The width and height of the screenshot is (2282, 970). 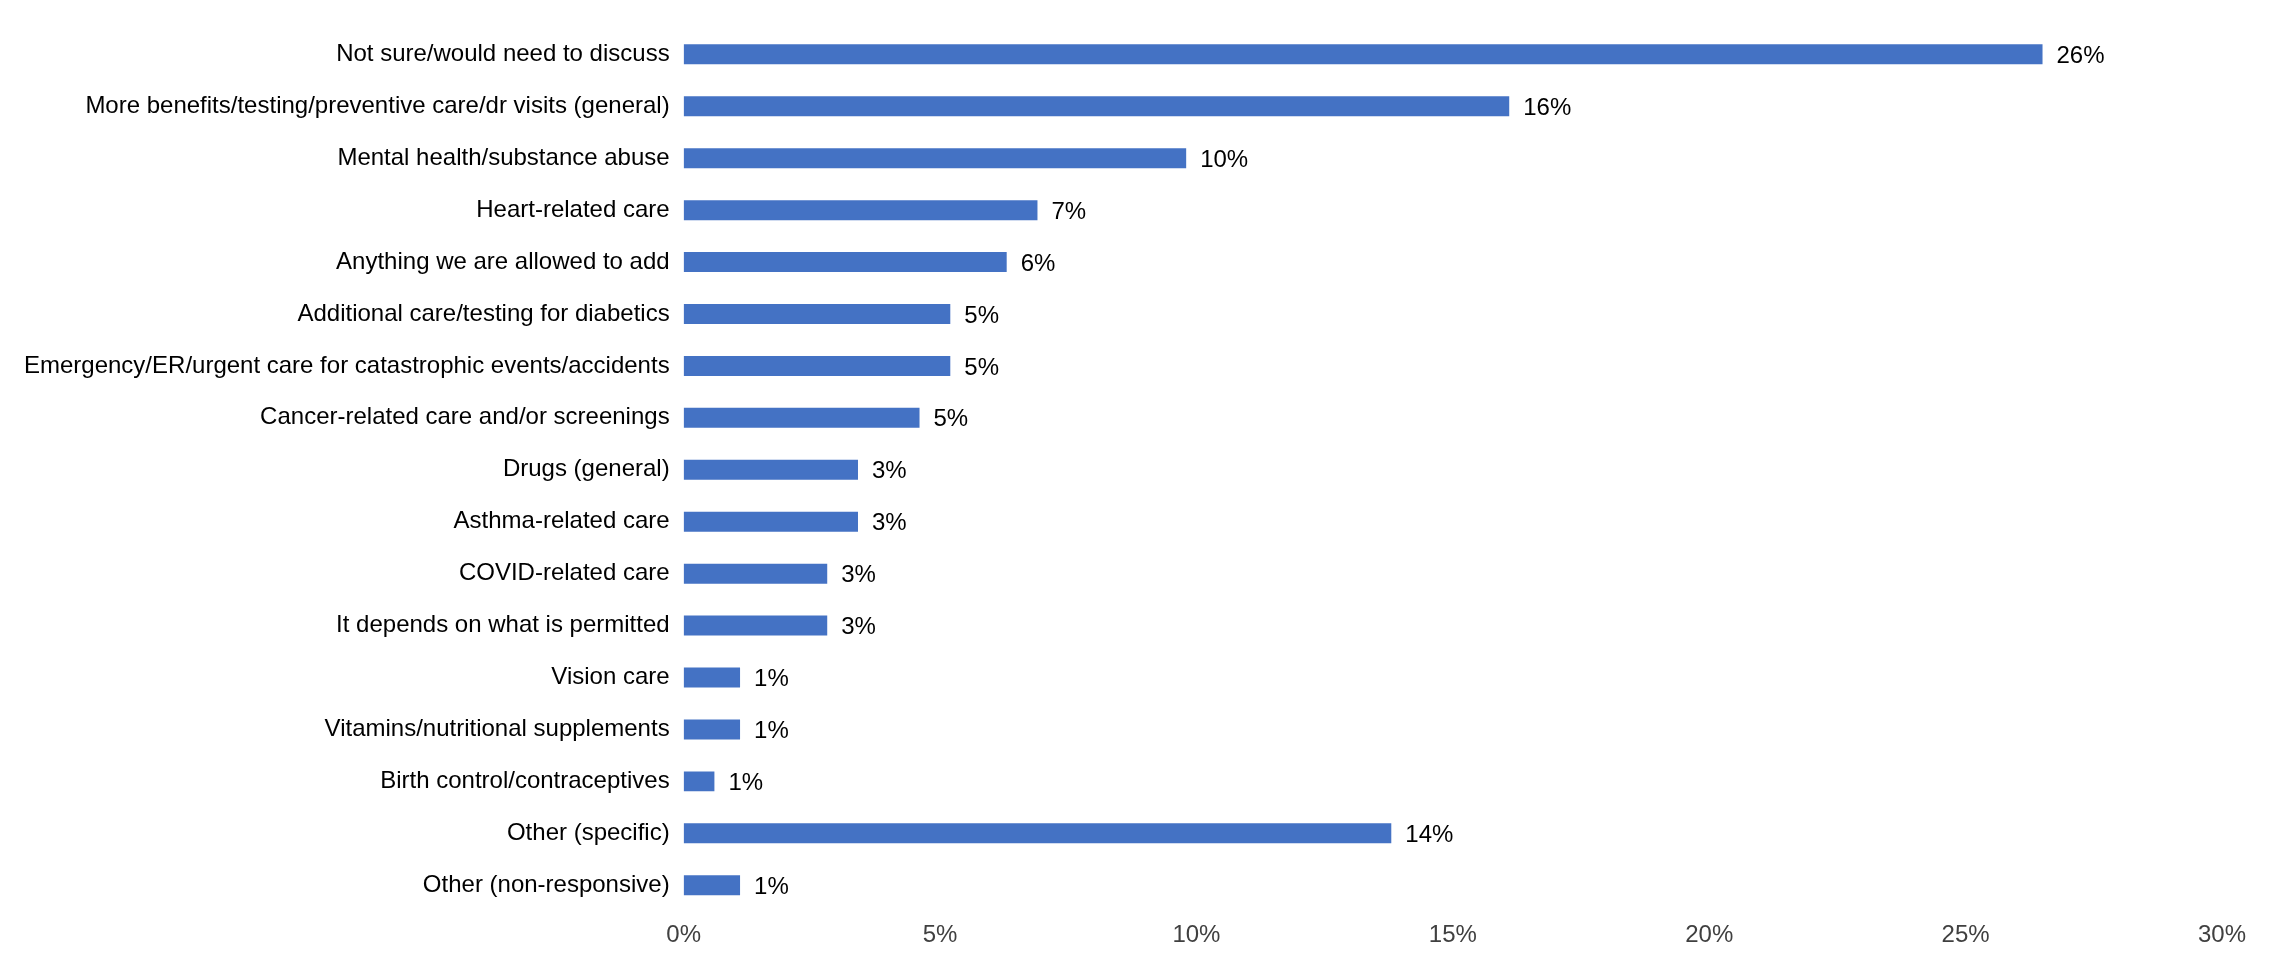 What do you see at coordinates (561, 520) in the screenshot?
I see `y-tick-label: Asthma-related care` at bounding box center [561, 520].